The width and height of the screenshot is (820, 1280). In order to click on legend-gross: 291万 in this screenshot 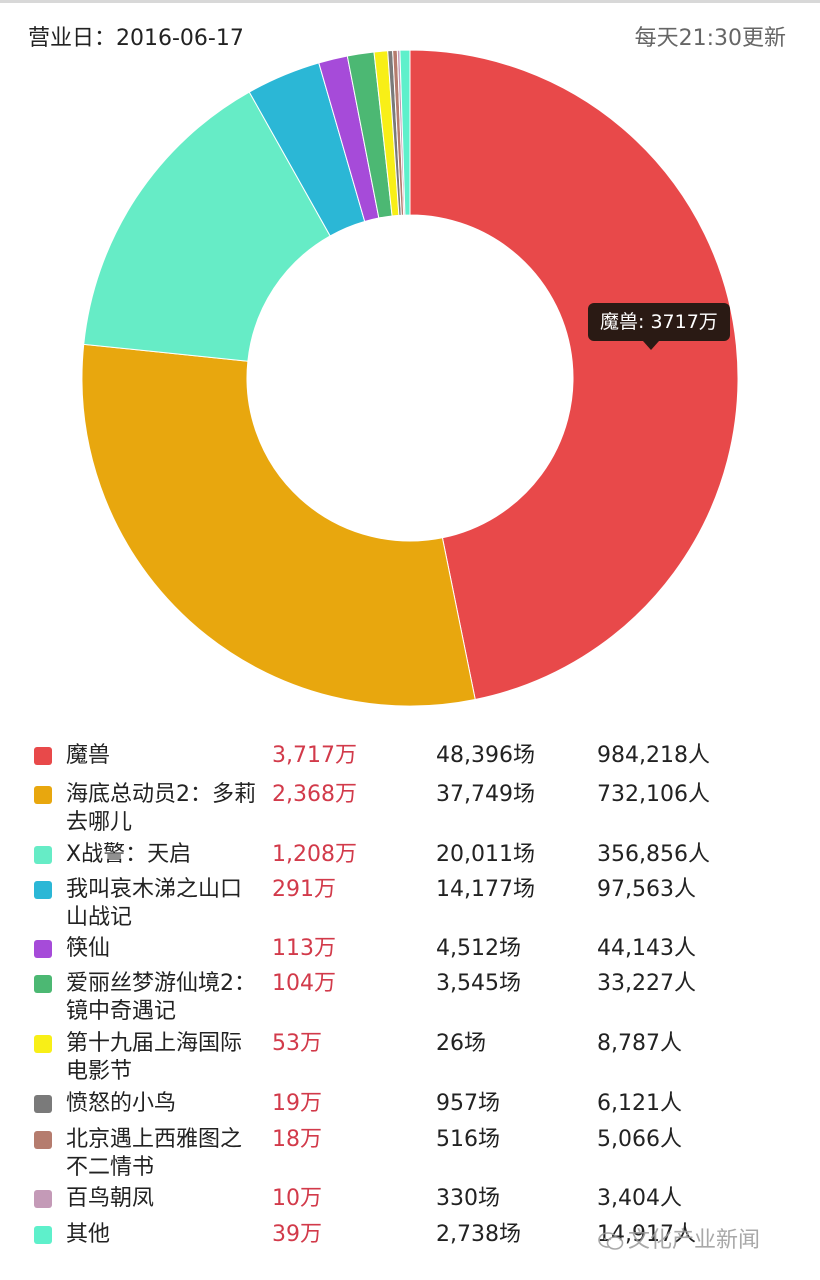, I will do `click(304, 889)`.